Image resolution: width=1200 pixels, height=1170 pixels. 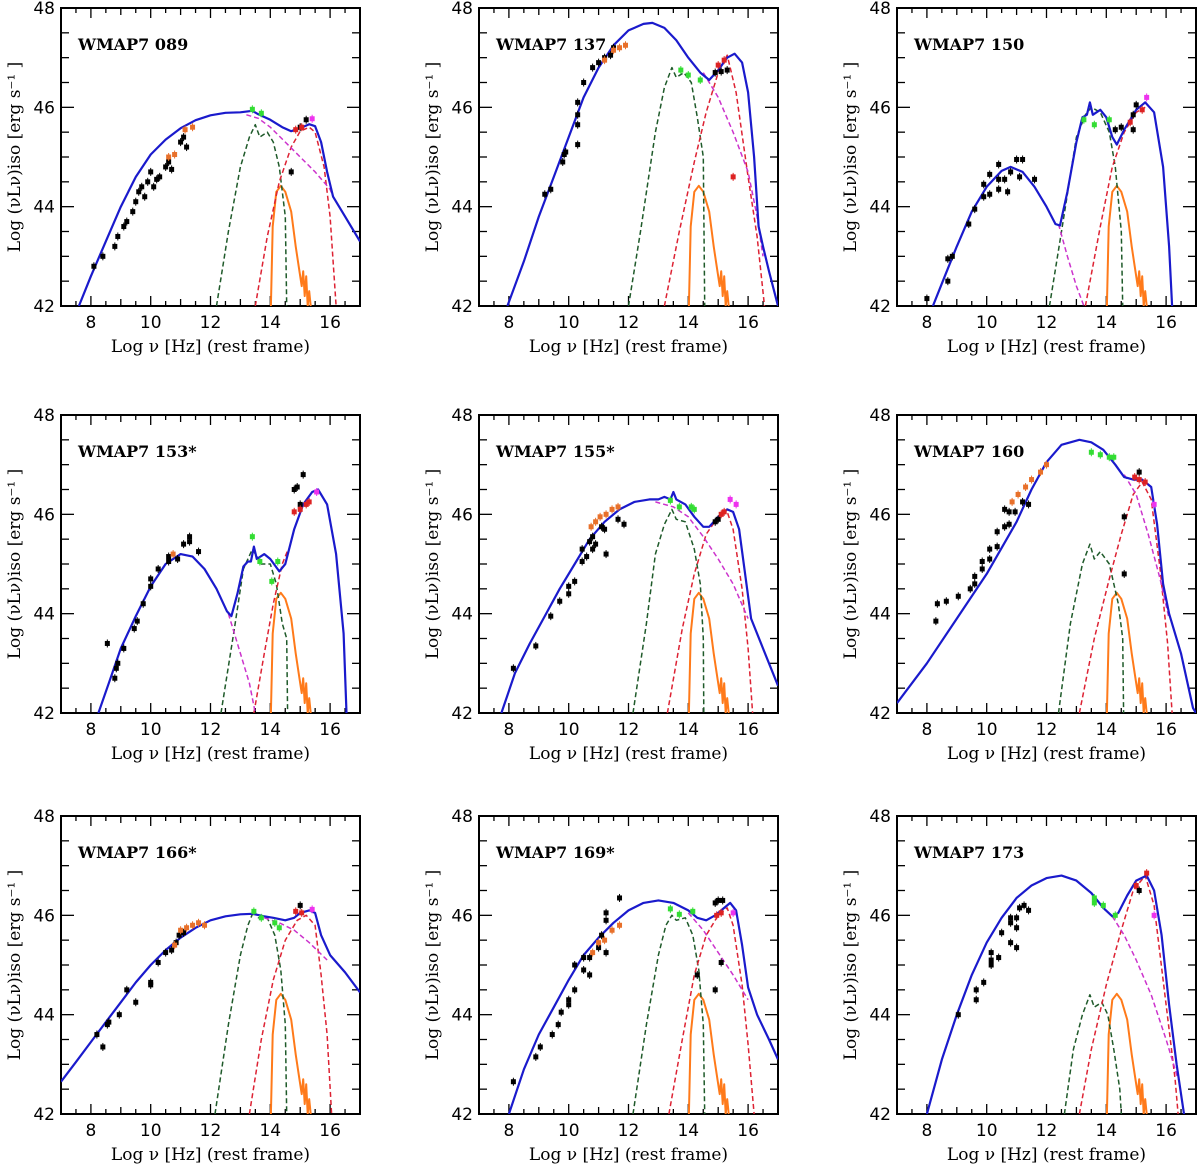 What do you see at coordinates (1055, 991) in the screenshot?
I see `plot-area` at bounding box center [1055, 991].